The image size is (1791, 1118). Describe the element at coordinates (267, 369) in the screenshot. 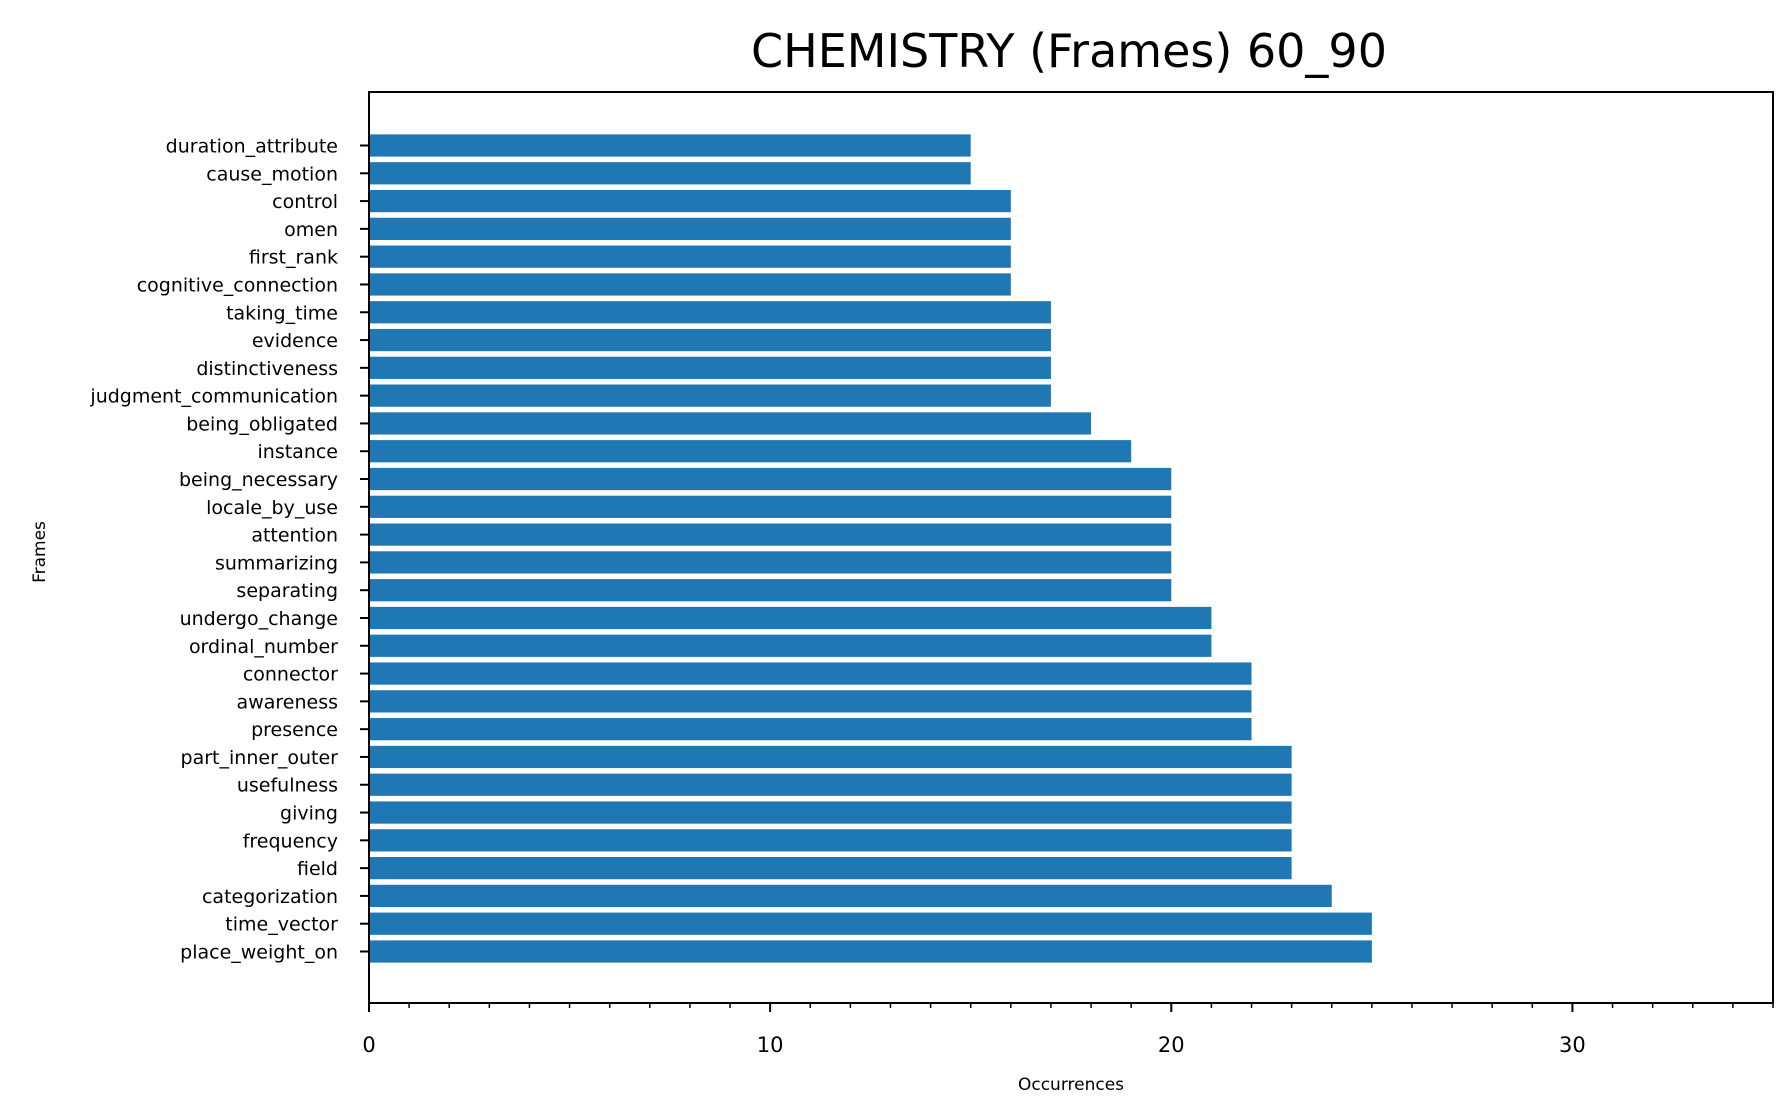

I see `y-tick-label: distinctiveness` at that location.